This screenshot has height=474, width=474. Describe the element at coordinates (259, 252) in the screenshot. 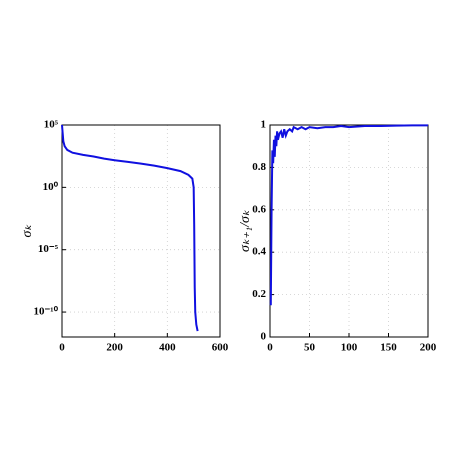

I see `y-tick-label: 0.4` at that location.